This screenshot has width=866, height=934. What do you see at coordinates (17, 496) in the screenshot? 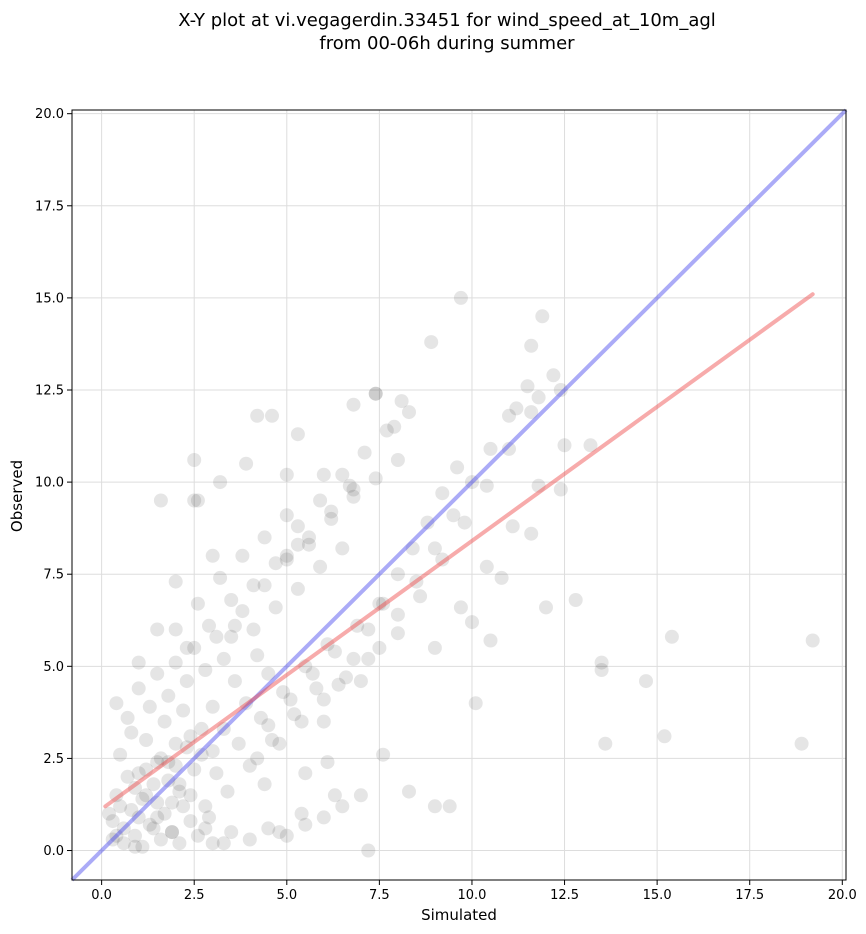
I see `y-axis-label: Observed` at bounding box center [17, 496].